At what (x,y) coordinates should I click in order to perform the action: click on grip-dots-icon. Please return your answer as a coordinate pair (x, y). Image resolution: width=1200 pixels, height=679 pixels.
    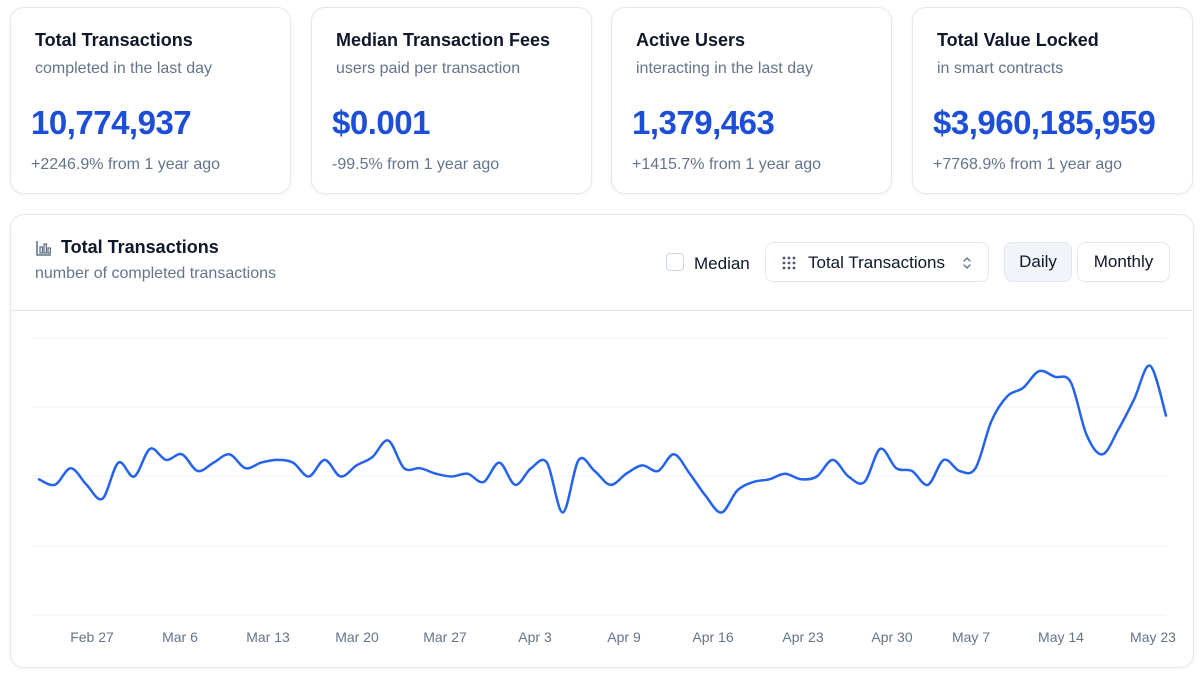
    Looking at the image, I should click on (789, 263).